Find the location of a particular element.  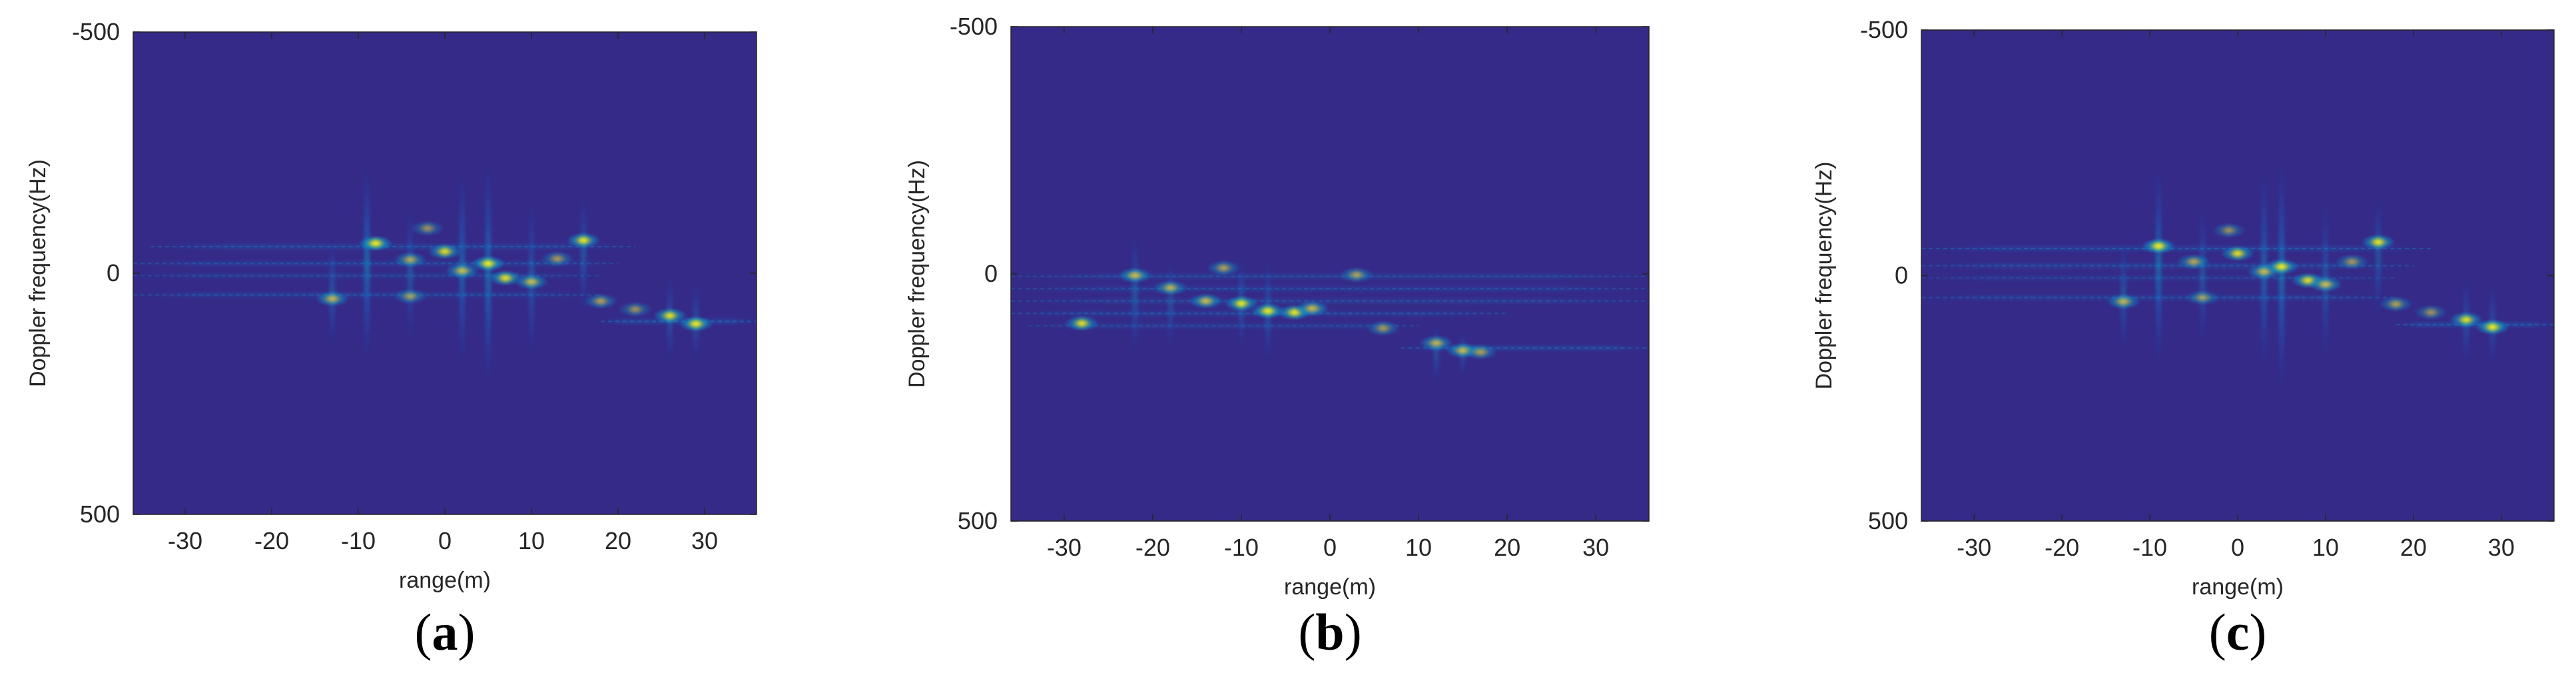

heatmap-content-c is located at coordinates (2237, 275).